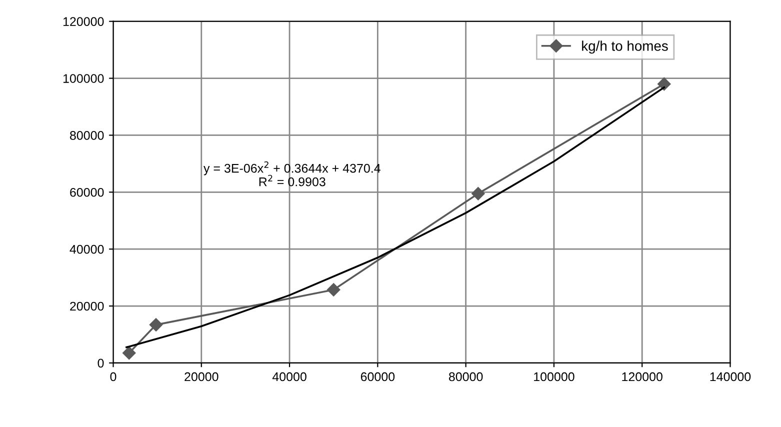  I want to click on x-tick-label: 40000, so click(289, 377).